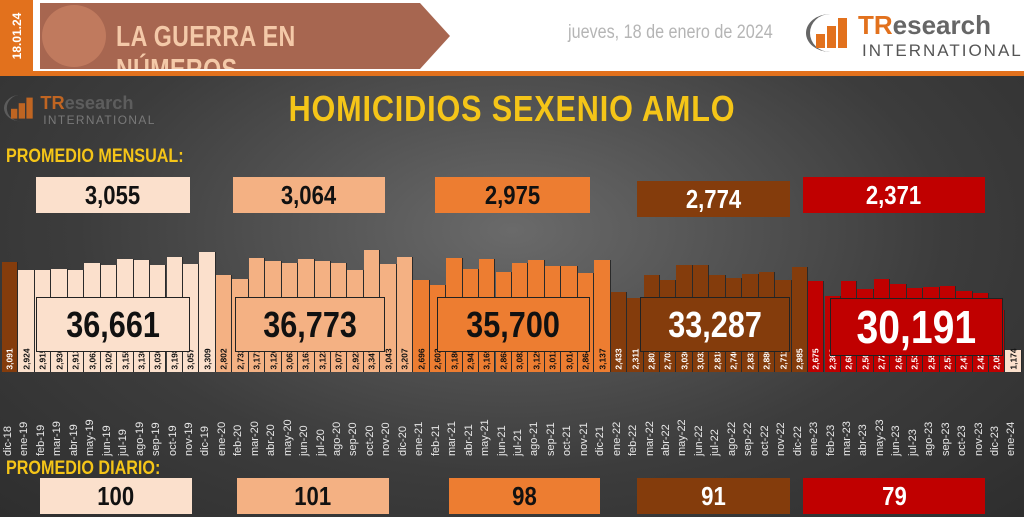 The image size is (1024, 517). I want to click on month-tick-label: feb-20, so click(238, 440).